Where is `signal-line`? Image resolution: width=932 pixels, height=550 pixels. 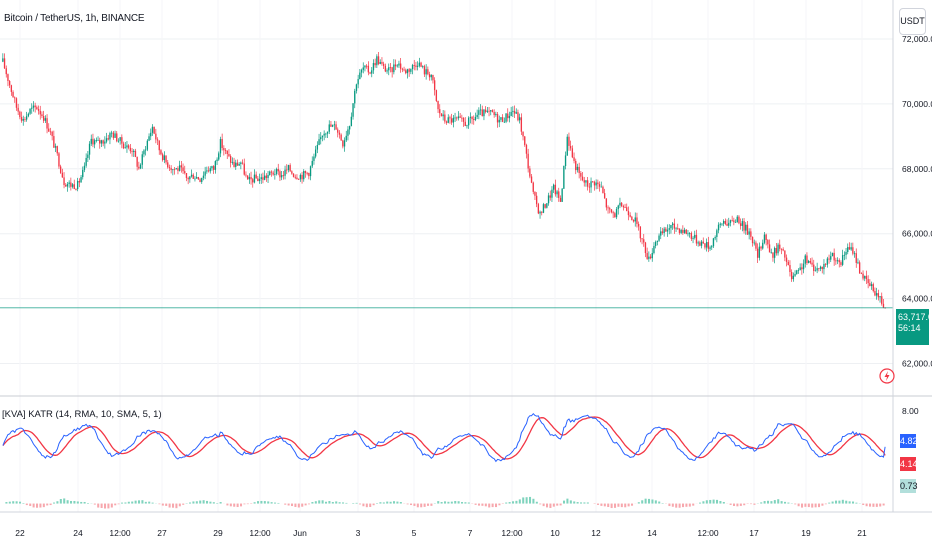
signal-line is located at coordinates (444, 438).